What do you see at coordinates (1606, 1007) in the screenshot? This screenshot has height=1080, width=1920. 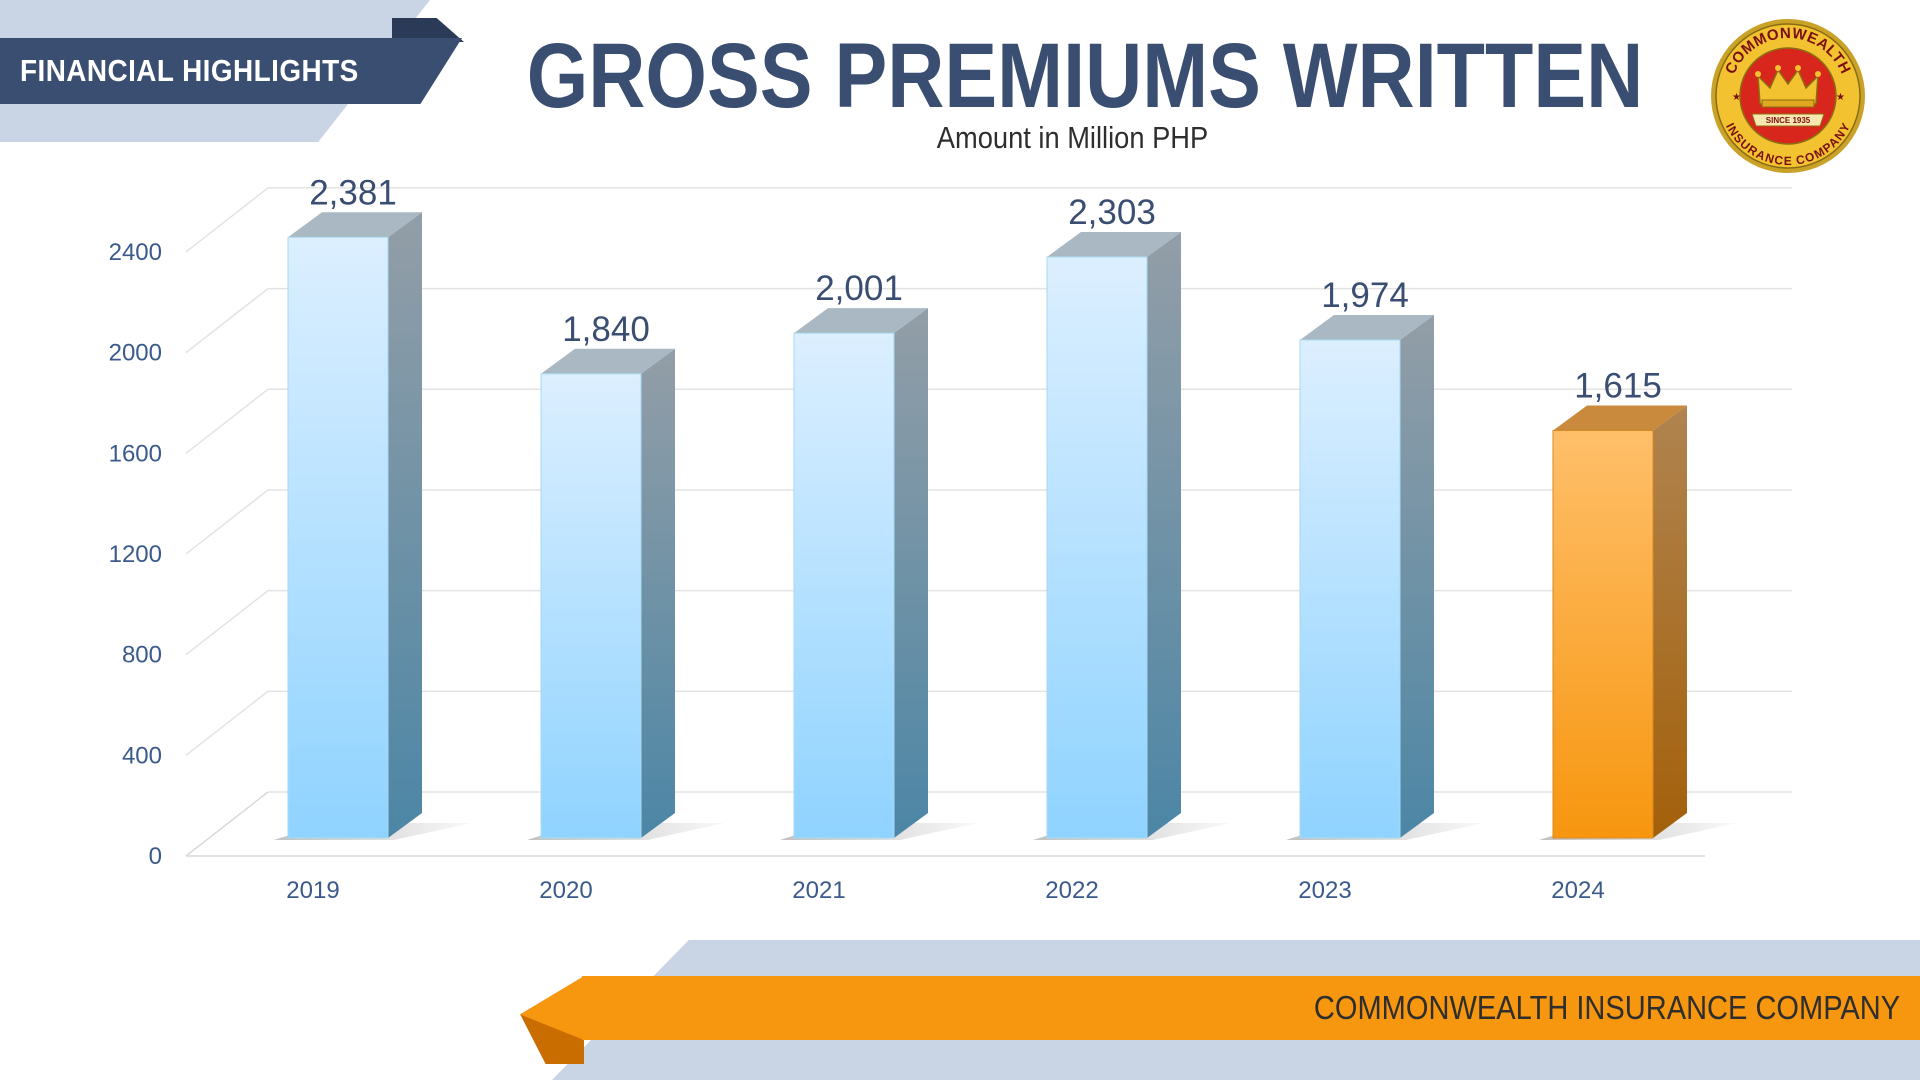 I see `footer-company-name: COMMONWEALTH INSURANCE COMPANY` at bounding box center [1606, 1007].